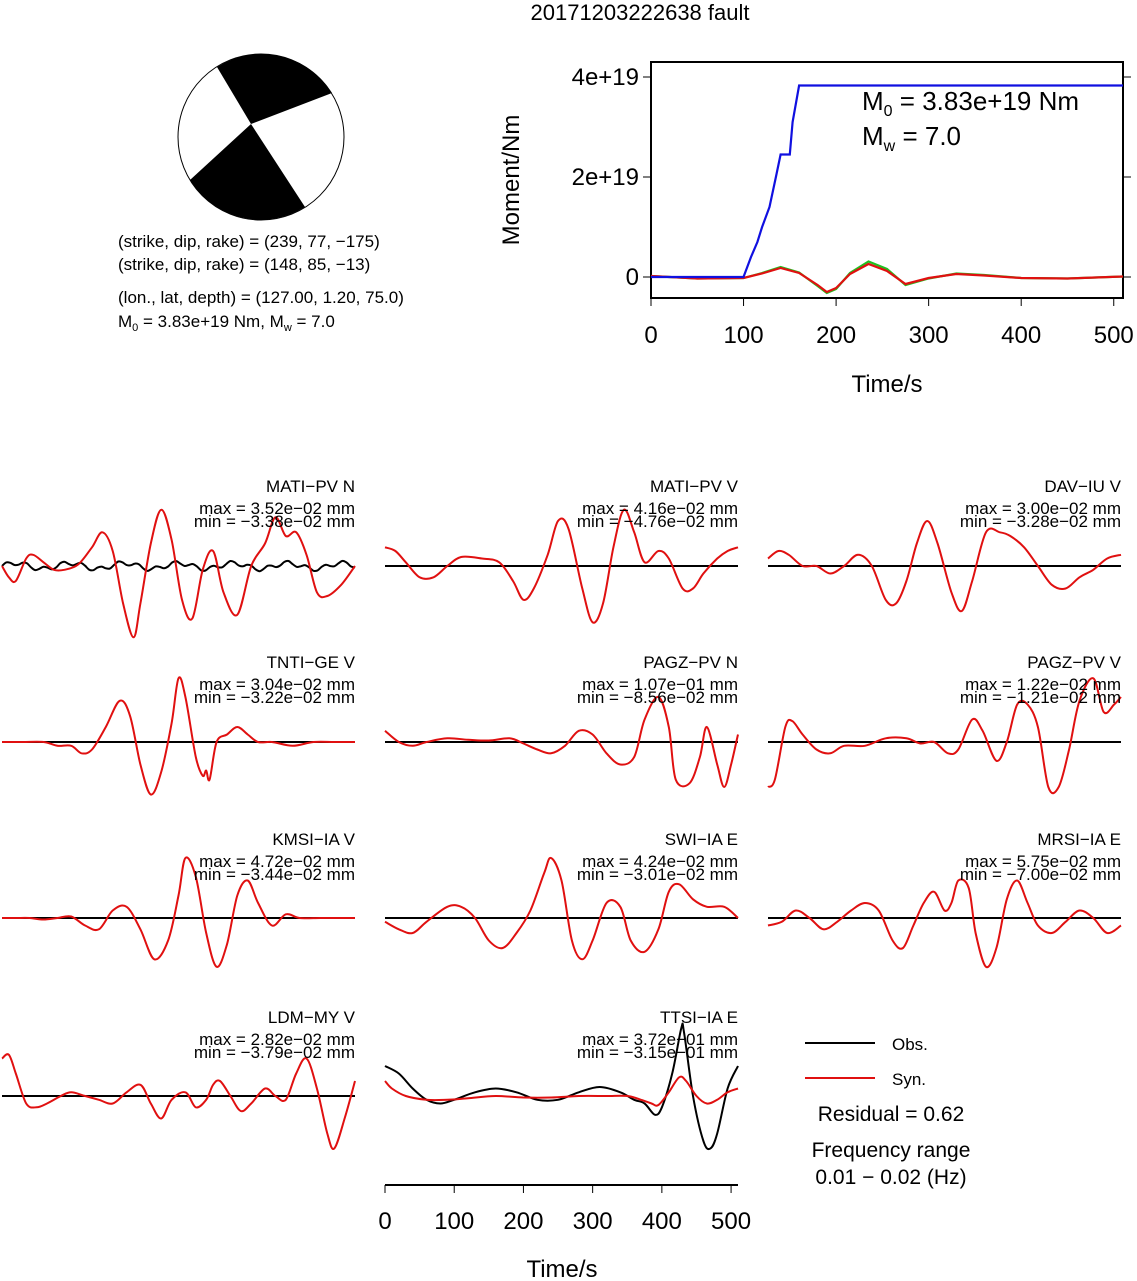 The image size is (1137, 1281). What do you see at coordinates (244, 264) in the screenshot?
I see `nodal-plane-2: (strike, dip, rake) = (148, 85, −13)` at bounding box center [244, 264].